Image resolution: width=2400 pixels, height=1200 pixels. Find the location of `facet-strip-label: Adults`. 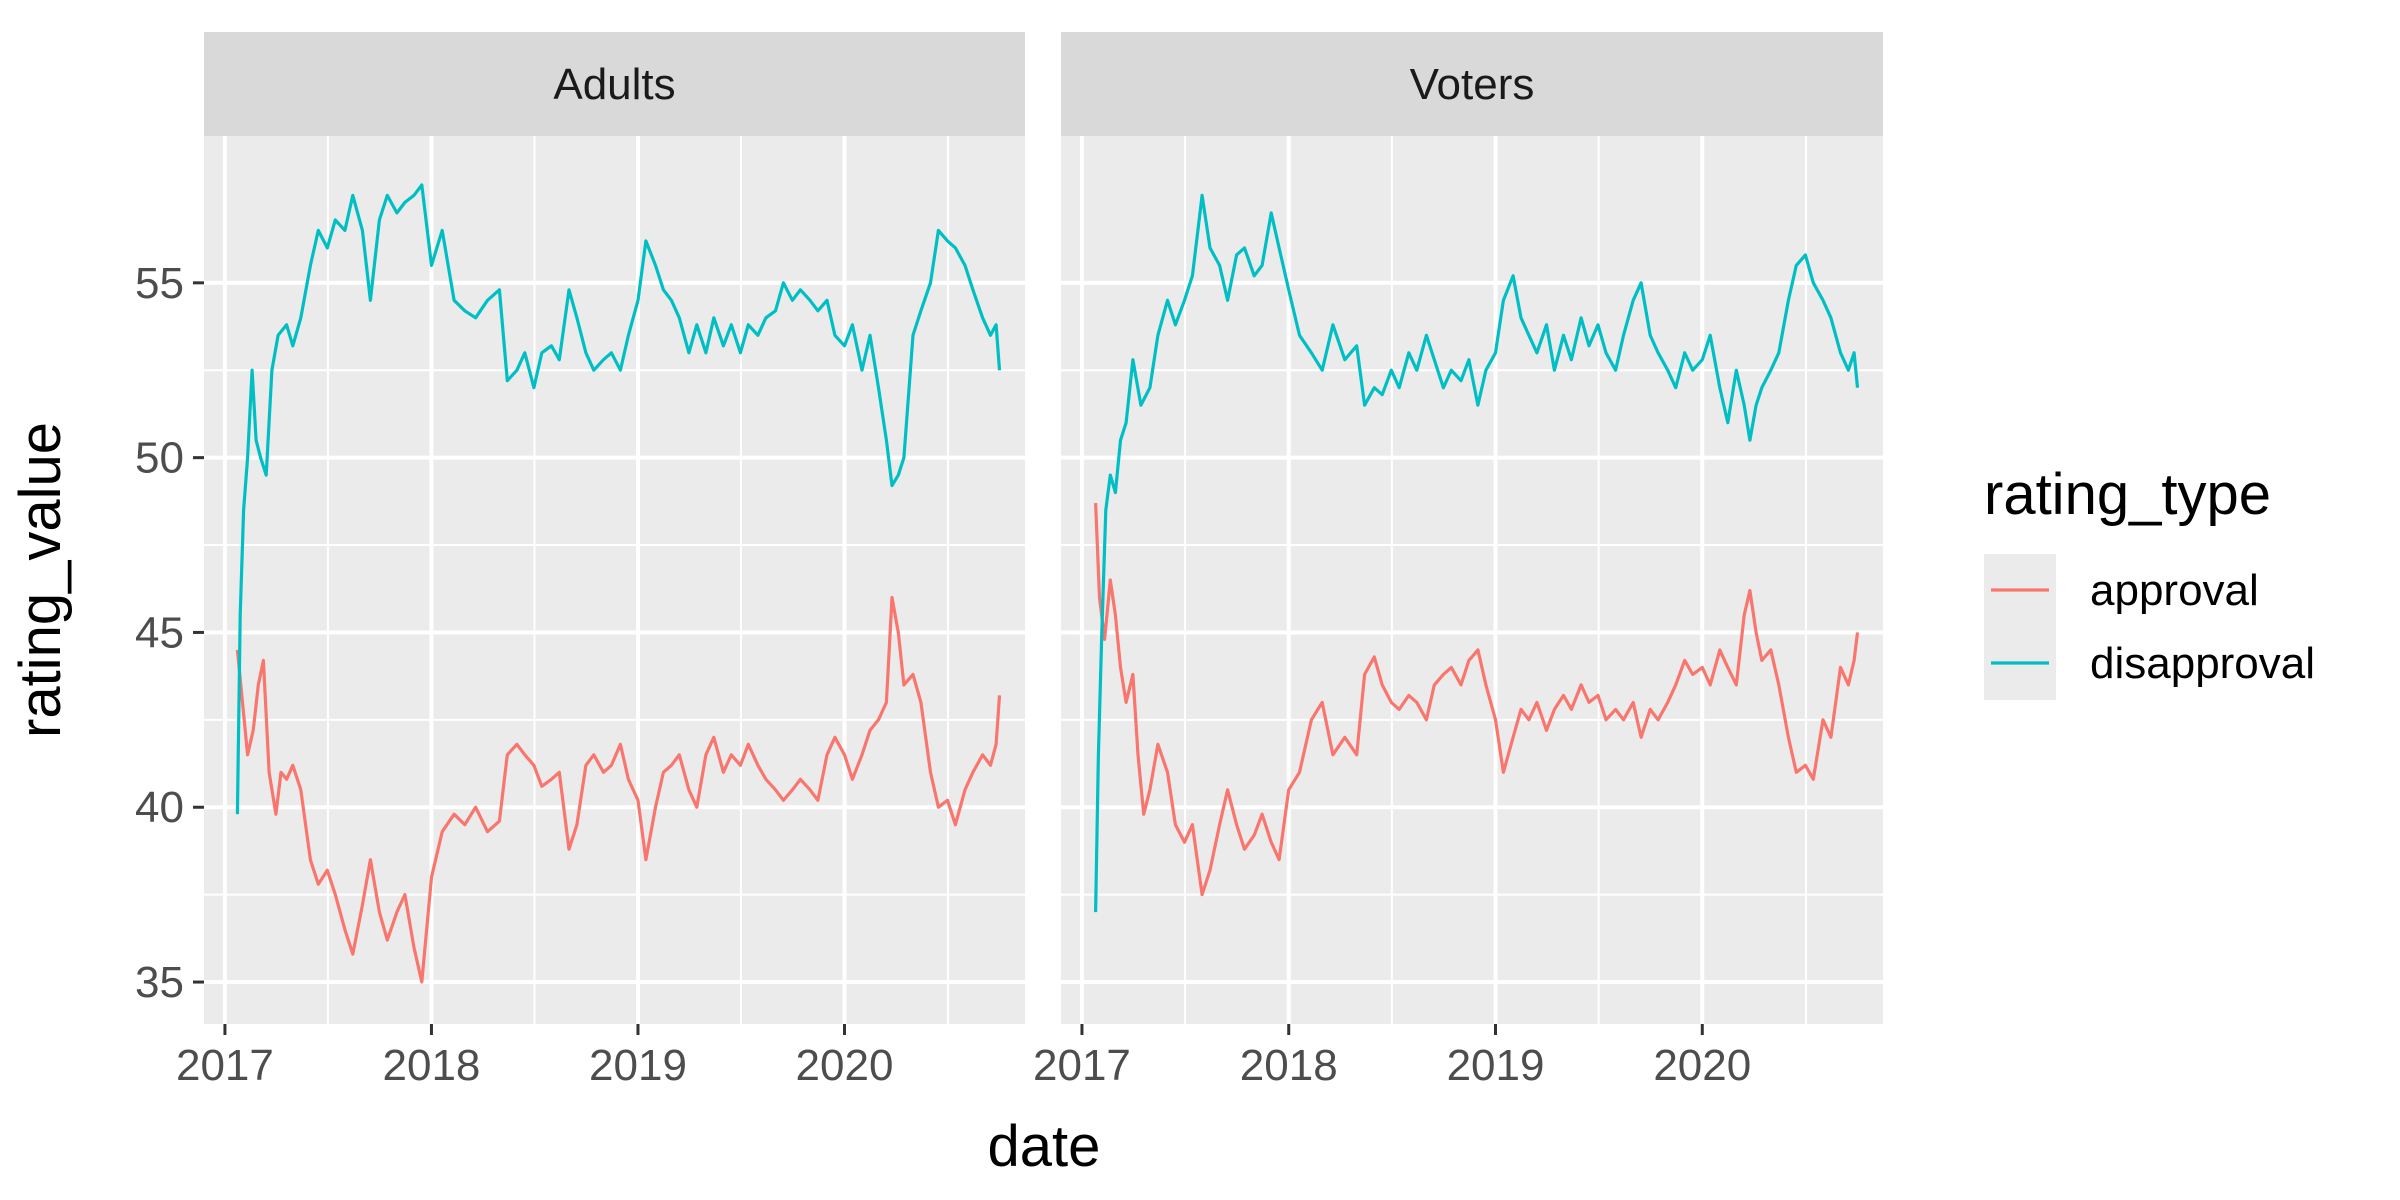

facet-strip-label: Adults is located at coordinates (614, 84).